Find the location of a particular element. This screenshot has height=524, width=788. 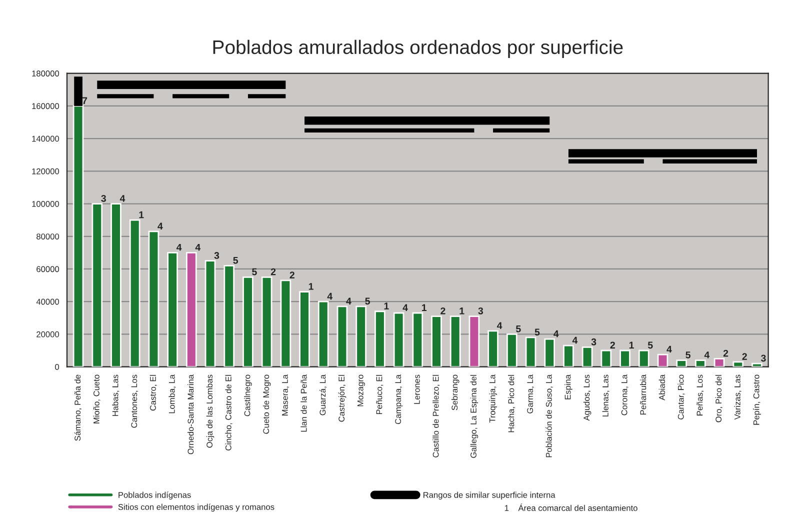

x-tick-label: Gallego, La Espina del is located at coordinates (474, 416).